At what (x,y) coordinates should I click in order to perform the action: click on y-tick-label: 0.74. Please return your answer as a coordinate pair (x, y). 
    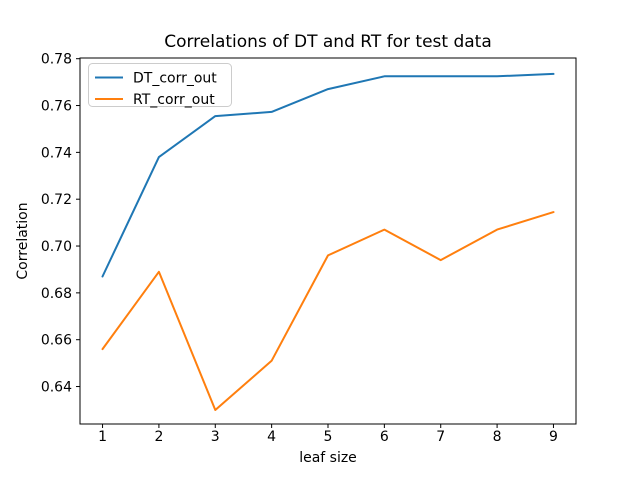
    Looking at the image, I should click on (56, 153).